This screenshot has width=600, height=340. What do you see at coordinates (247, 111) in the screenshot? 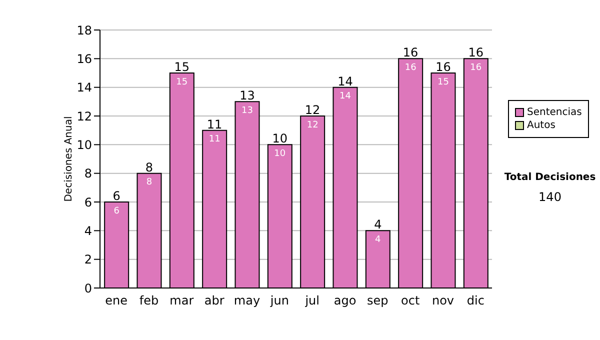
I see `data-label: 13` at bounding box center [247, 111].